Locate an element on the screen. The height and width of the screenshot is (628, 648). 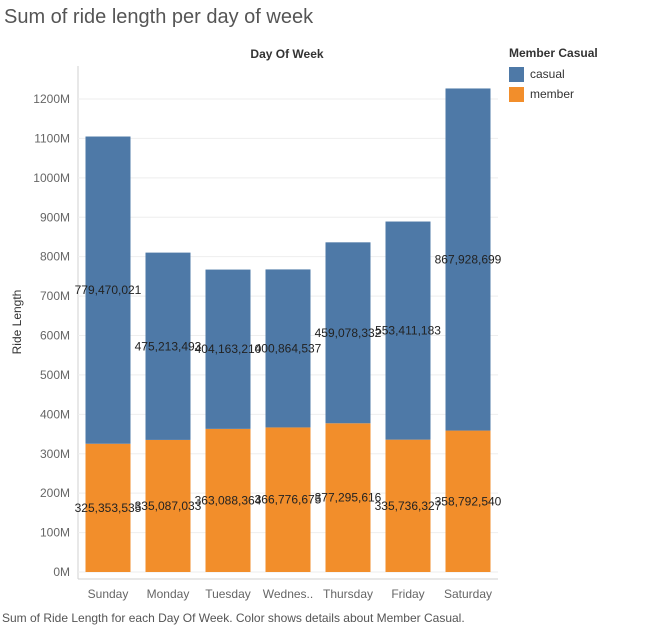
legend-label-casual: casual is located at coordinates (547, 74).